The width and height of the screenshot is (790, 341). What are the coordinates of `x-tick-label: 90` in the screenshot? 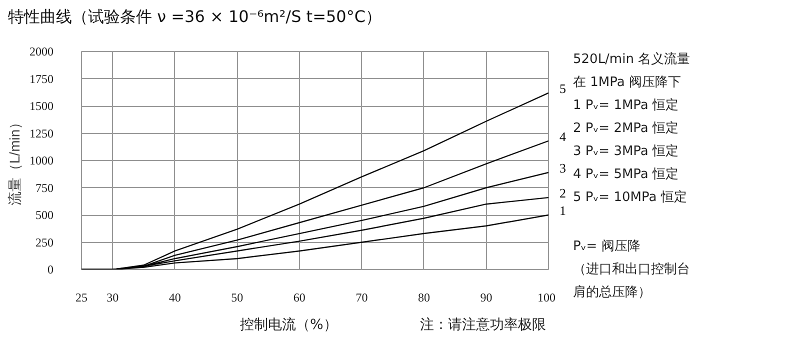 It's located at (486, 297).